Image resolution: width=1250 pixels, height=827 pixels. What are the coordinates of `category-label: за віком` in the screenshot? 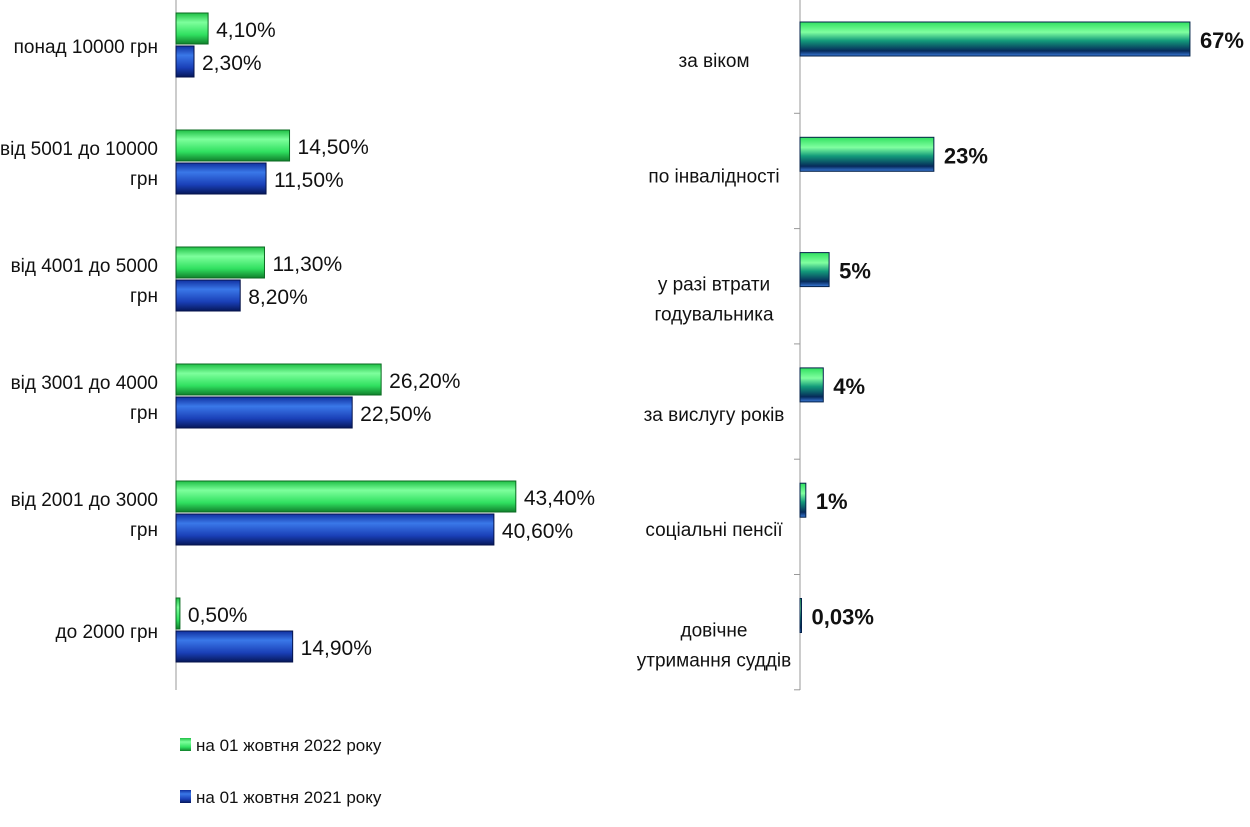 It's located at (713, 61).